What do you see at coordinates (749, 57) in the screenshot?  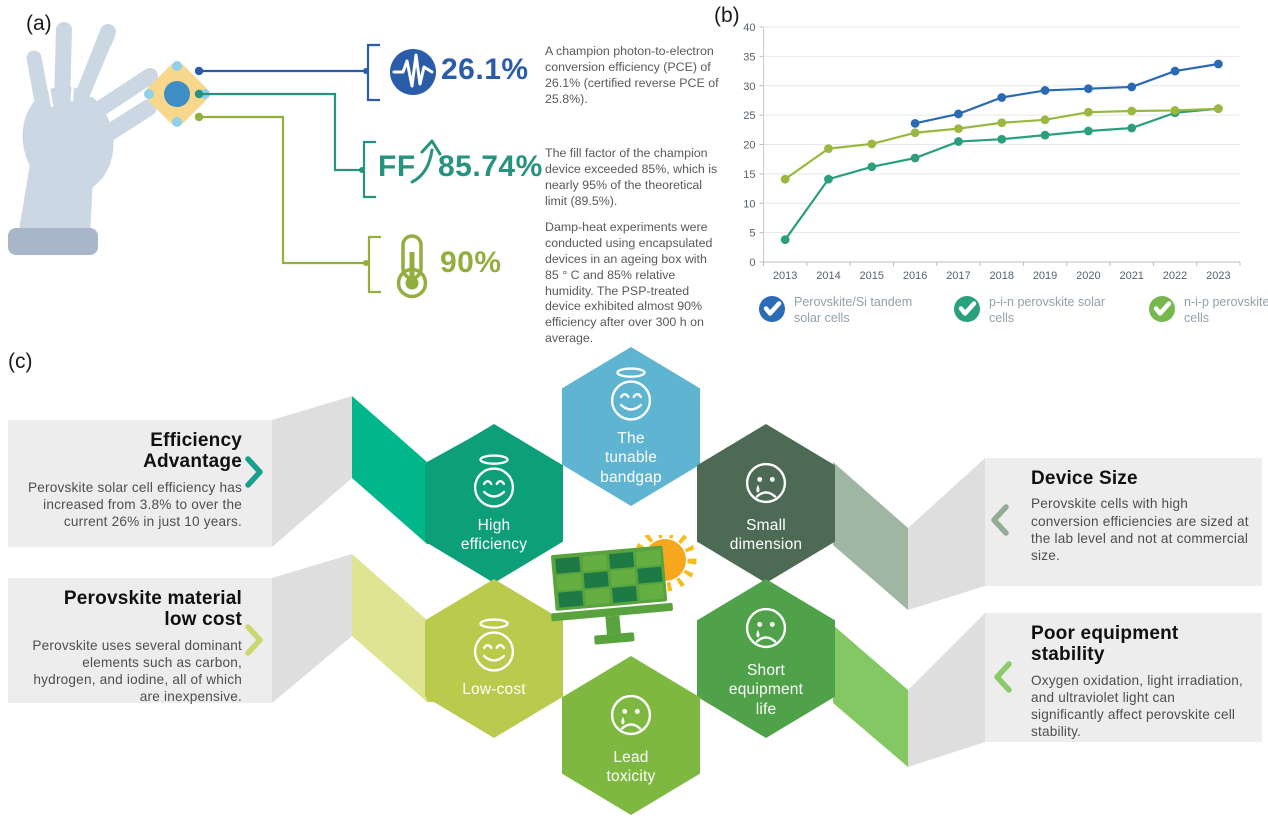 I see `svg-text: 35` at bounding box center [749, 57].